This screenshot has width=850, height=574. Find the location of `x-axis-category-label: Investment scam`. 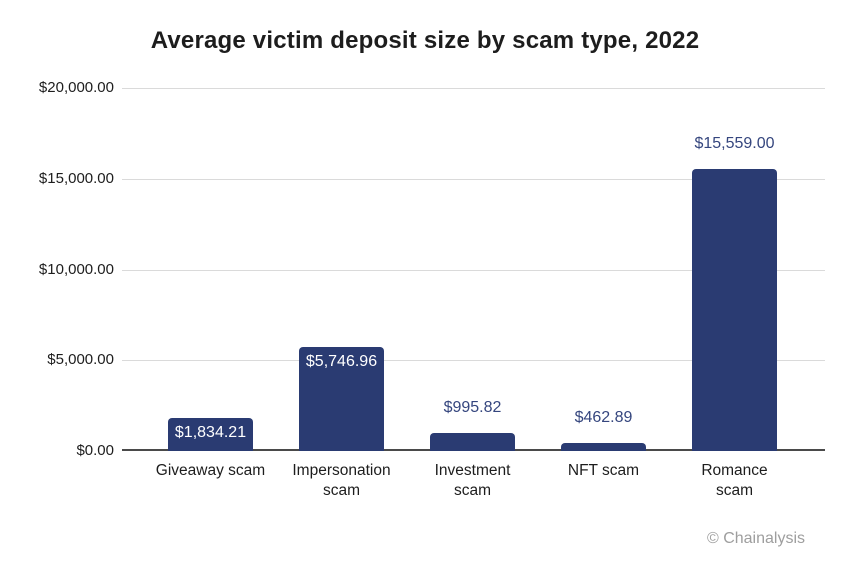

x-axis-category-label: Investment scam is located at coordinates (472, 480).